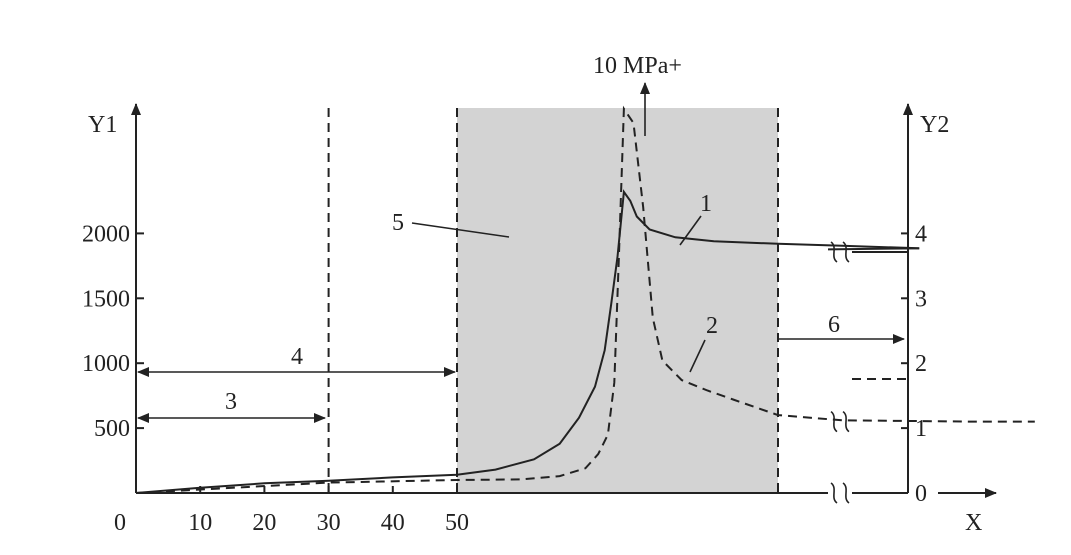 Image resolution: width=1071 pixels, height=555 pixels. Describe the element at coordinates (973, 523) in the screenshot. I see `x-axis-label: X` at that location.